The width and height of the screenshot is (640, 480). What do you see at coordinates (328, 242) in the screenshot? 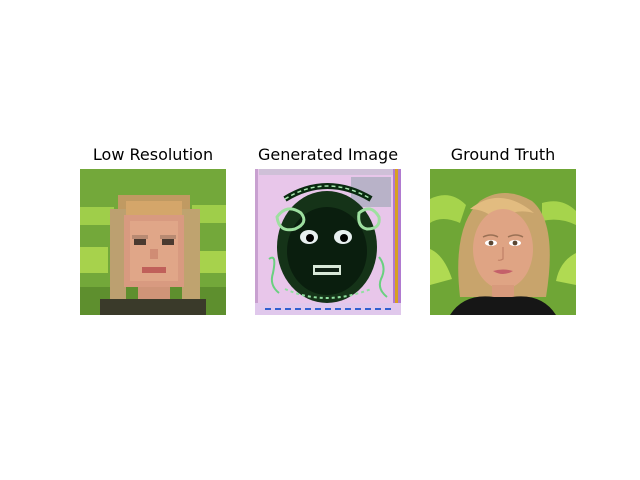
I see `generated-image` at bounding box center [328, 242].